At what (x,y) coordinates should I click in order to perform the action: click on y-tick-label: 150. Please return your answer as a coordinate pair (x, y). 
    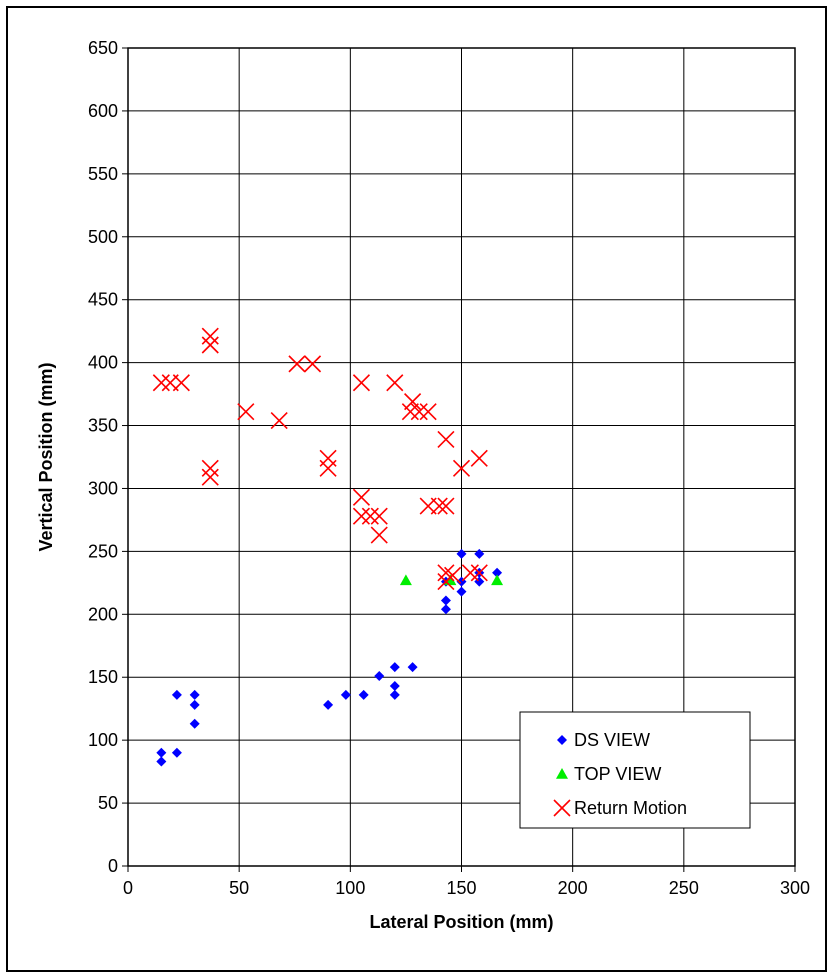
    Looking at the image, I should click on (103, 677).